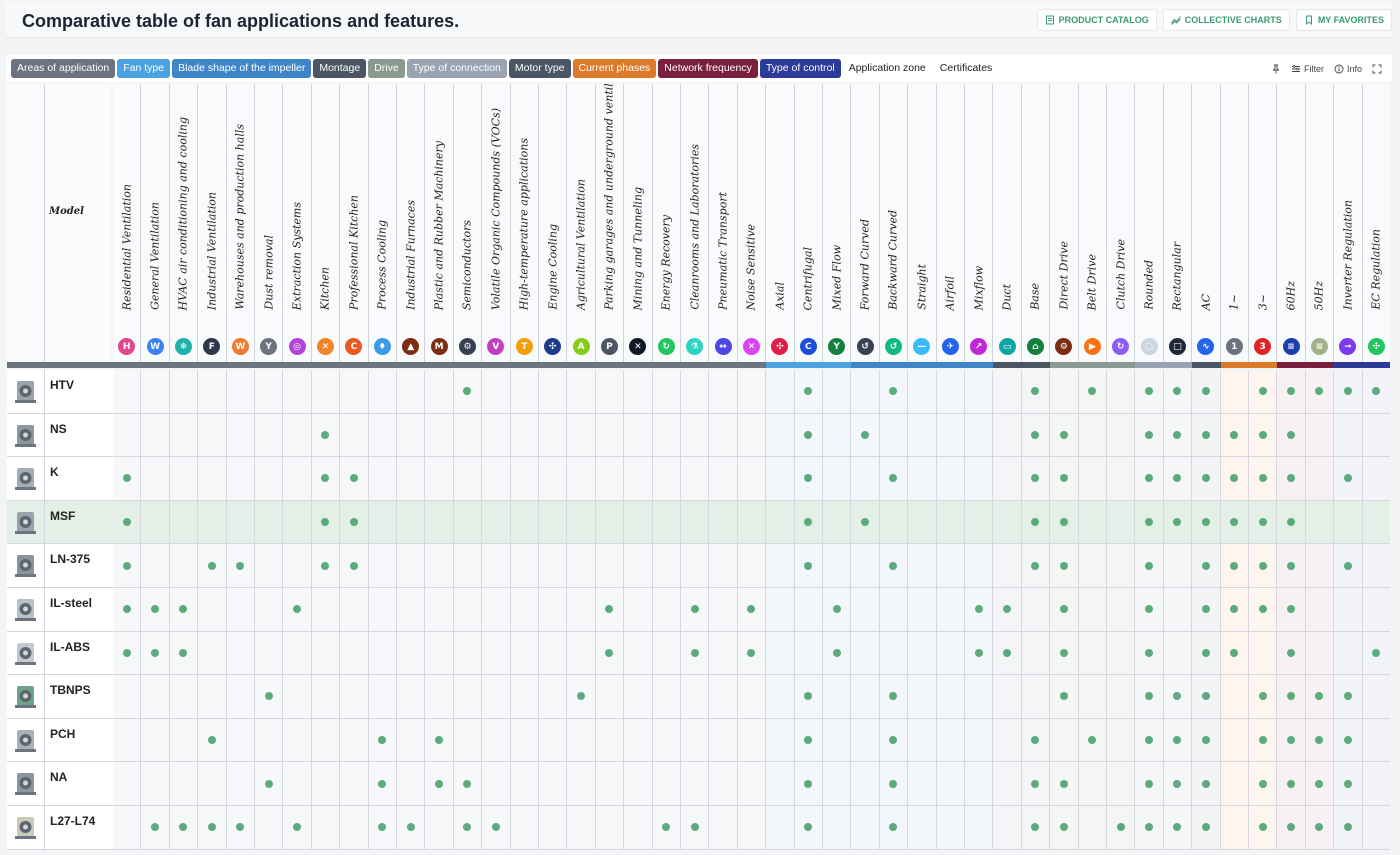 The image size is (1400, 855). Describe the element at coordinates (1320, 223) in the screenshot. I see `column-header-50hz: 50Hz ≡` at that location.